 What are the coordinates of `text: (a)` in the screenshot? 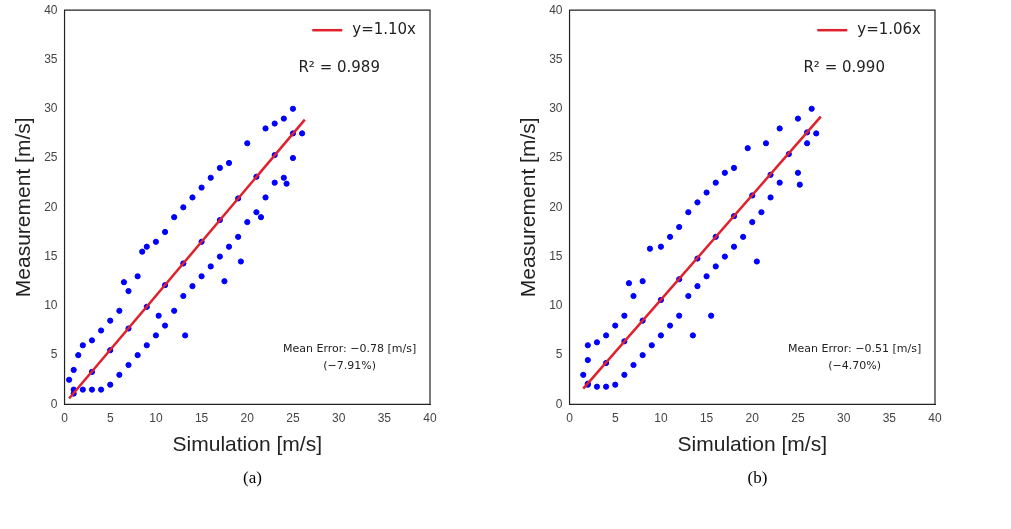 It's located at (252, 478).